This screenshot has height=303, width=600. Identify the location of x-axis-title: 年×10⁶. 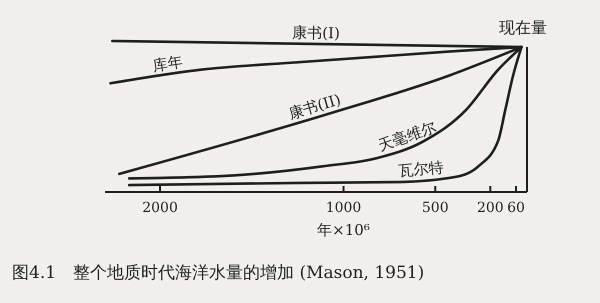
(343, 230).